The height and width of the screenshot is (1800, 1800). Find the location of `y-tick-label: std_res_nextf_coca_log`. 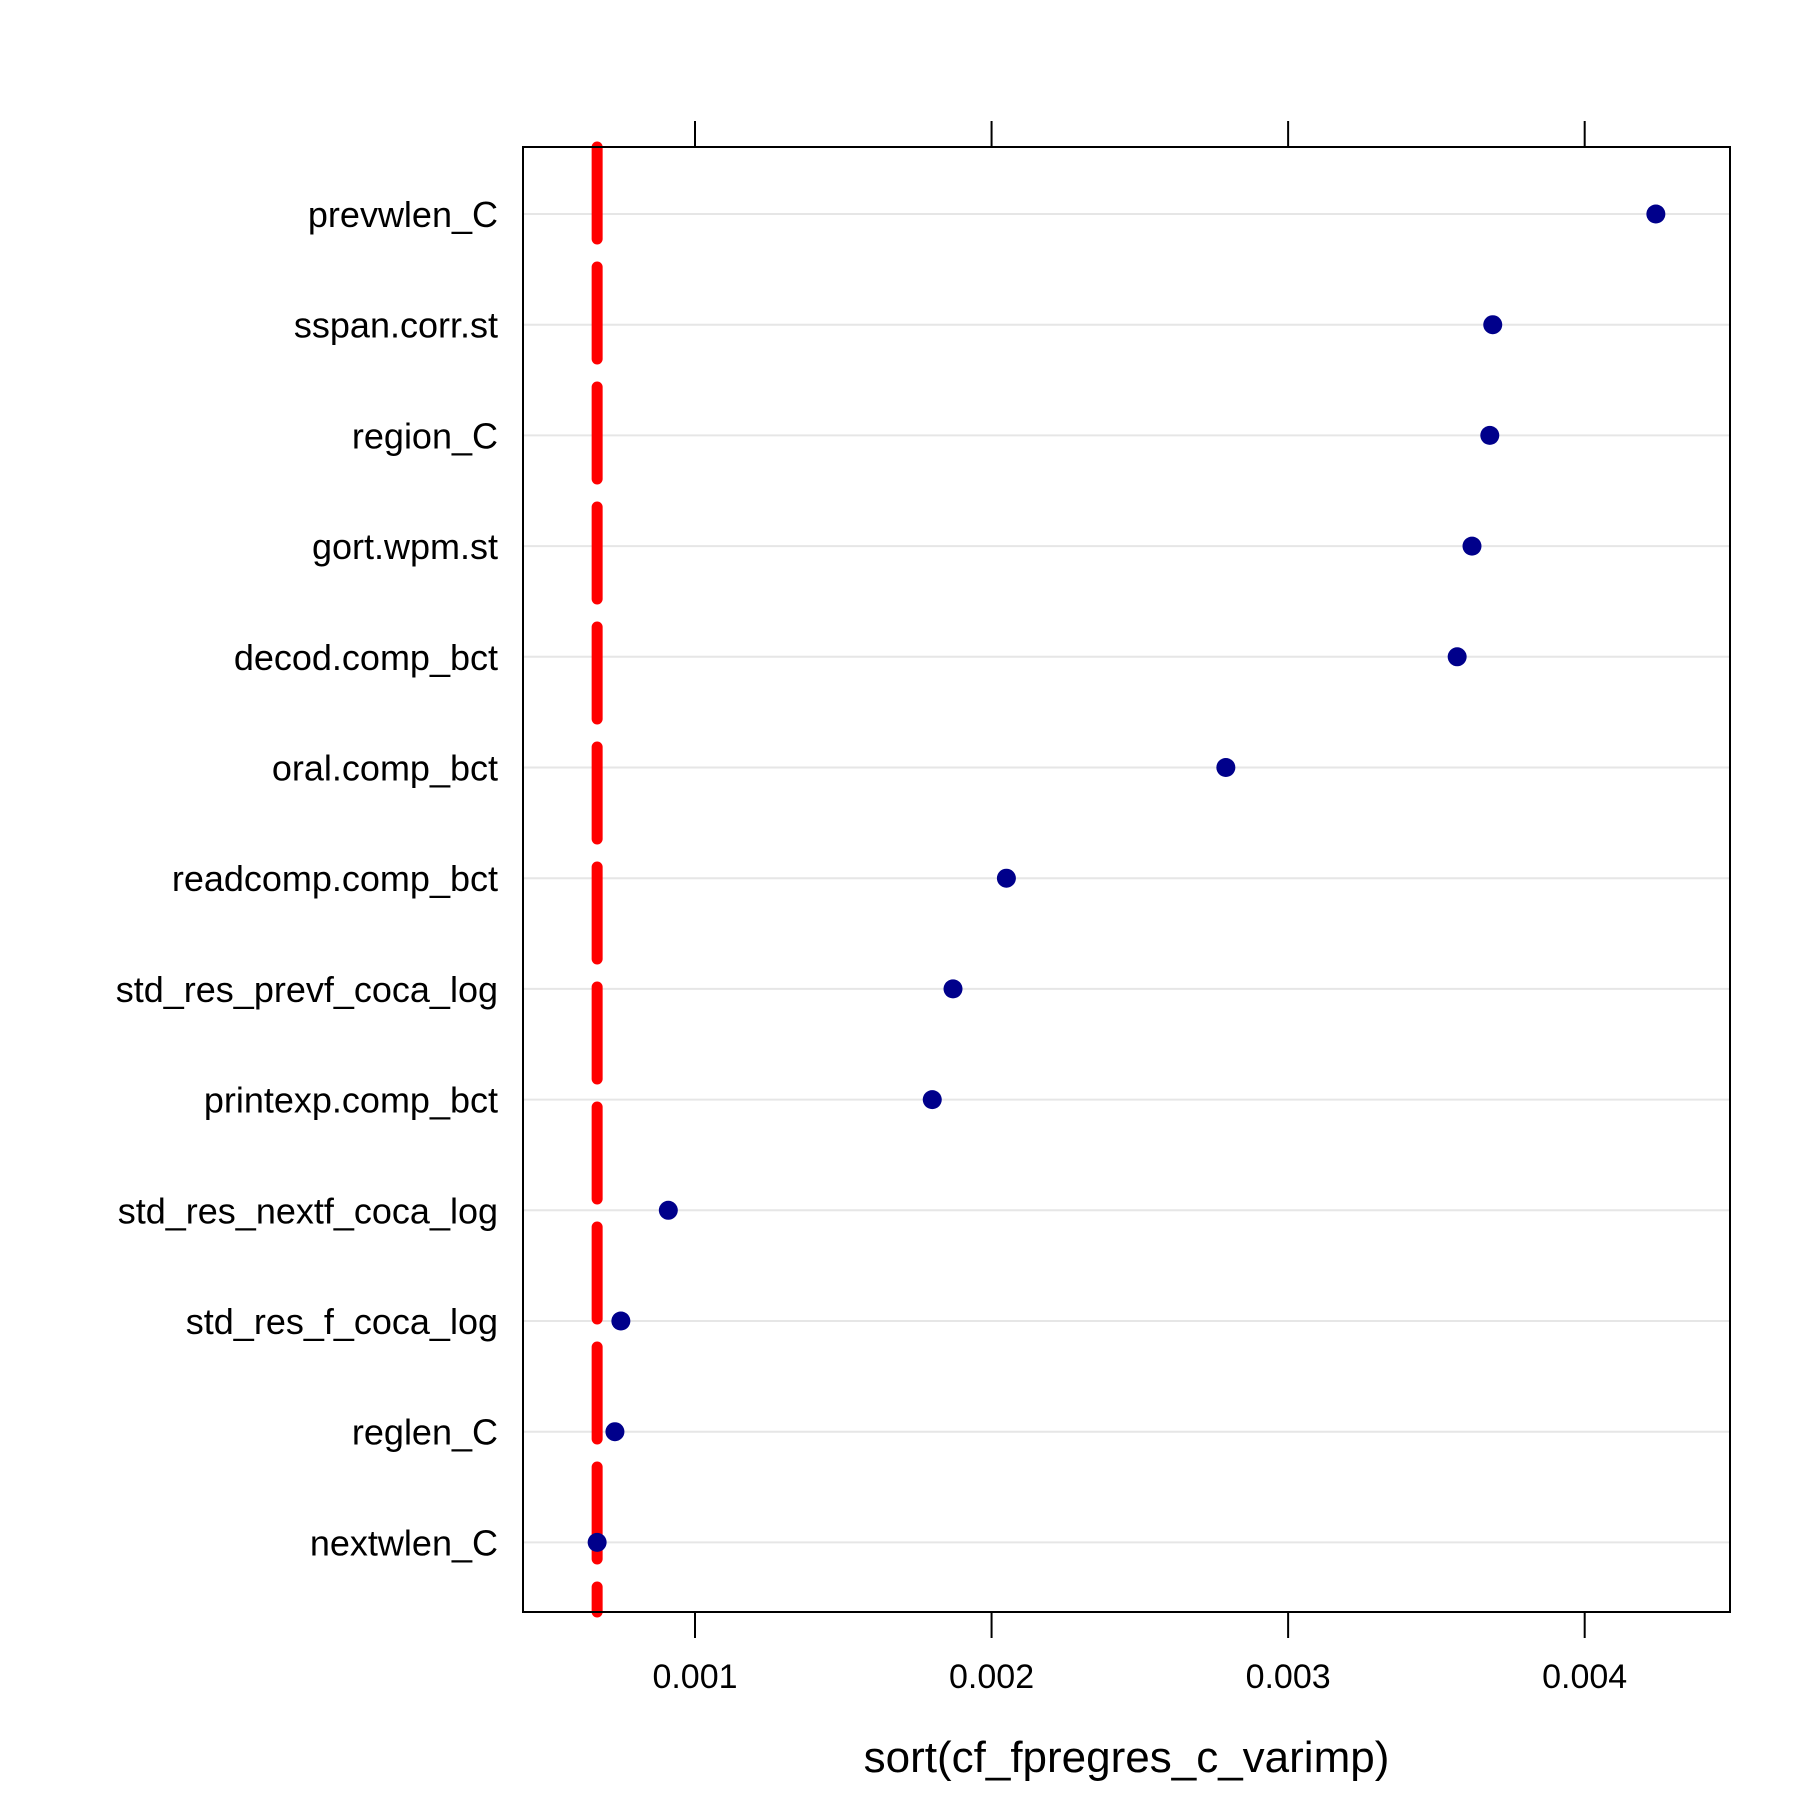

y-tick-label: std_res_nextf_coca_log is located at coordinates (308, 1210).